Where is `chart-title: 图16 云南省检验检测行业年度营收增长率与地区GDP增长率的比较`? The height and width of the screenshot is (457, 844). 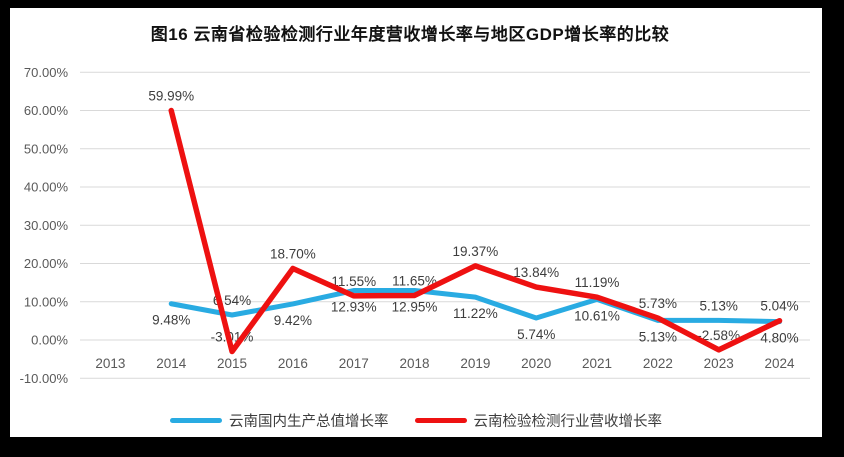 chart-title: 图16 云南省检验检测行业年度营收增长率与地区GDP增长率的比较 is located at coordinates (410, 34).